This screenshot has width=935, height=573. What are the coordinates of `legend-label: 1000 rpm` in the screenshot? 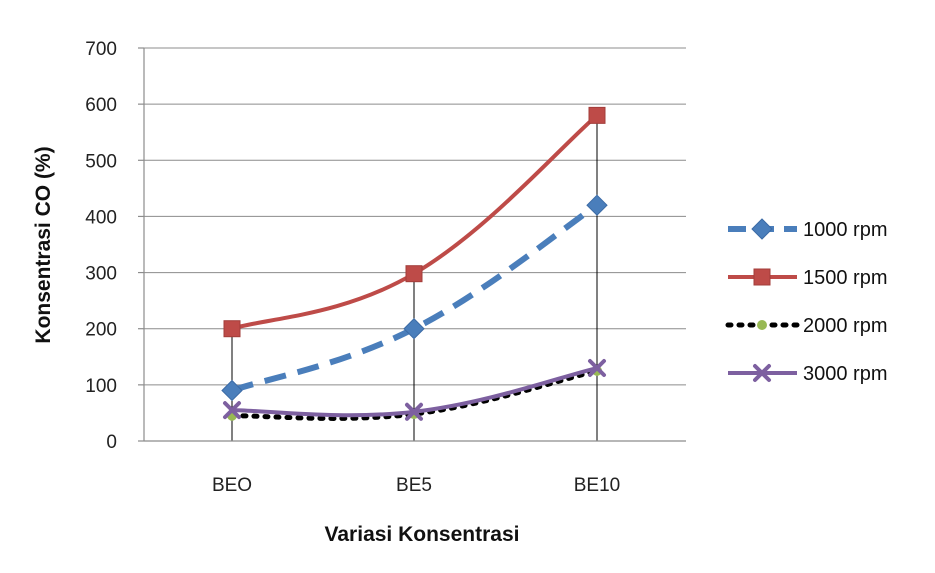 It's located at (845, 230).